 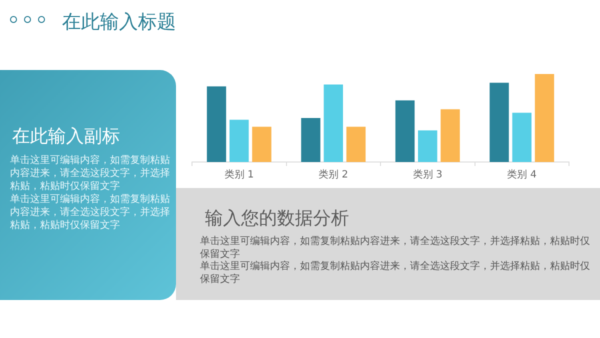 What do you see at coordinates (522, 174) in the screenshot?
I see `x-tick-label: 类别 4` at bounding box center [522, 174].